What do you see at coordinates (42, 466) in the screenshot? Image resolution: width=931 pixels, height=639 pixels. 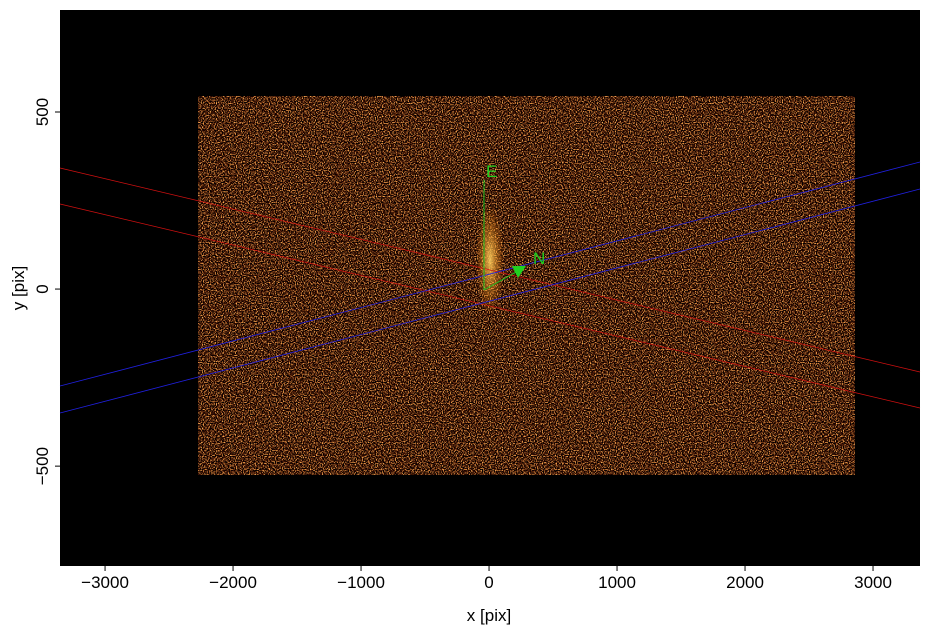 I see `y-tick-label: −500` at bounding box center [42, 466].